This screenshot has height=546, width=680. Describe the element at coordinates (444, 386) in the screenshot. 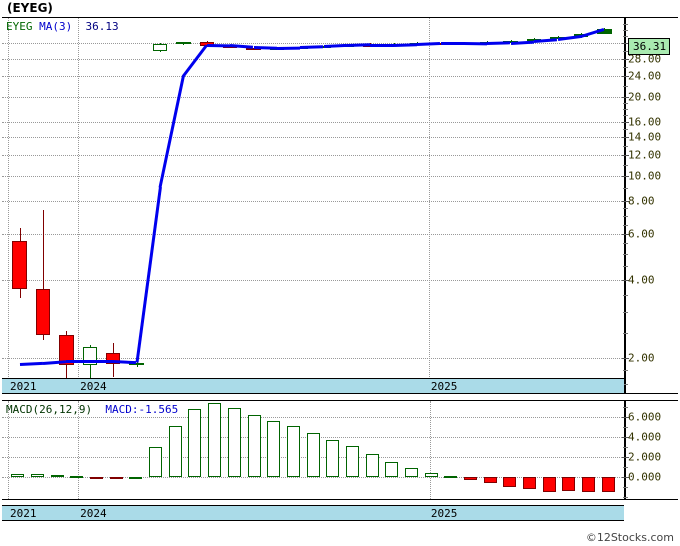

I see `date-axis-label: 2025` at that location.